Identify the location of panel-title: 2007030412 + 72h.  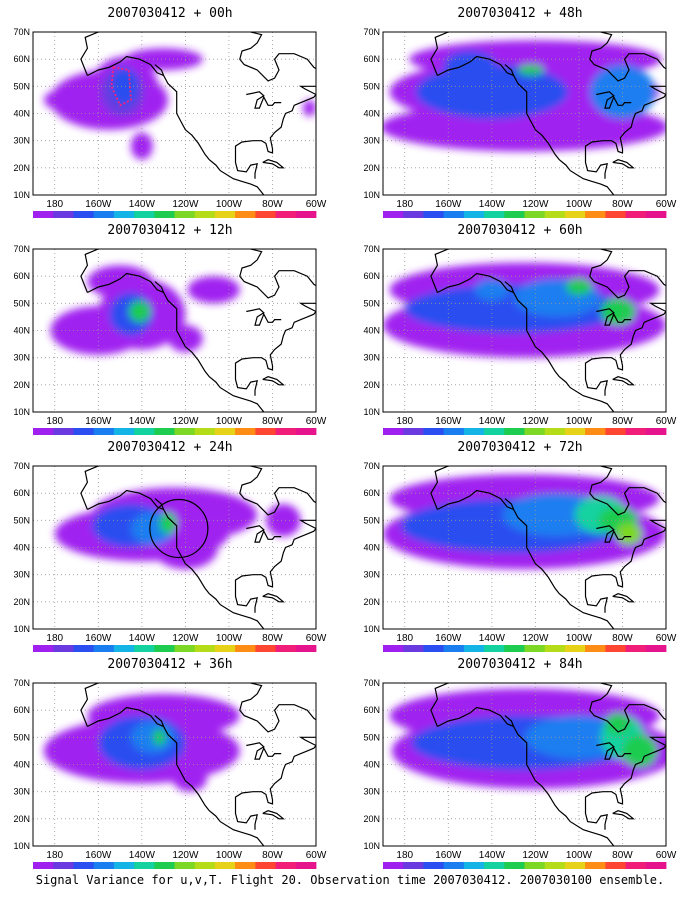
(520, 447).